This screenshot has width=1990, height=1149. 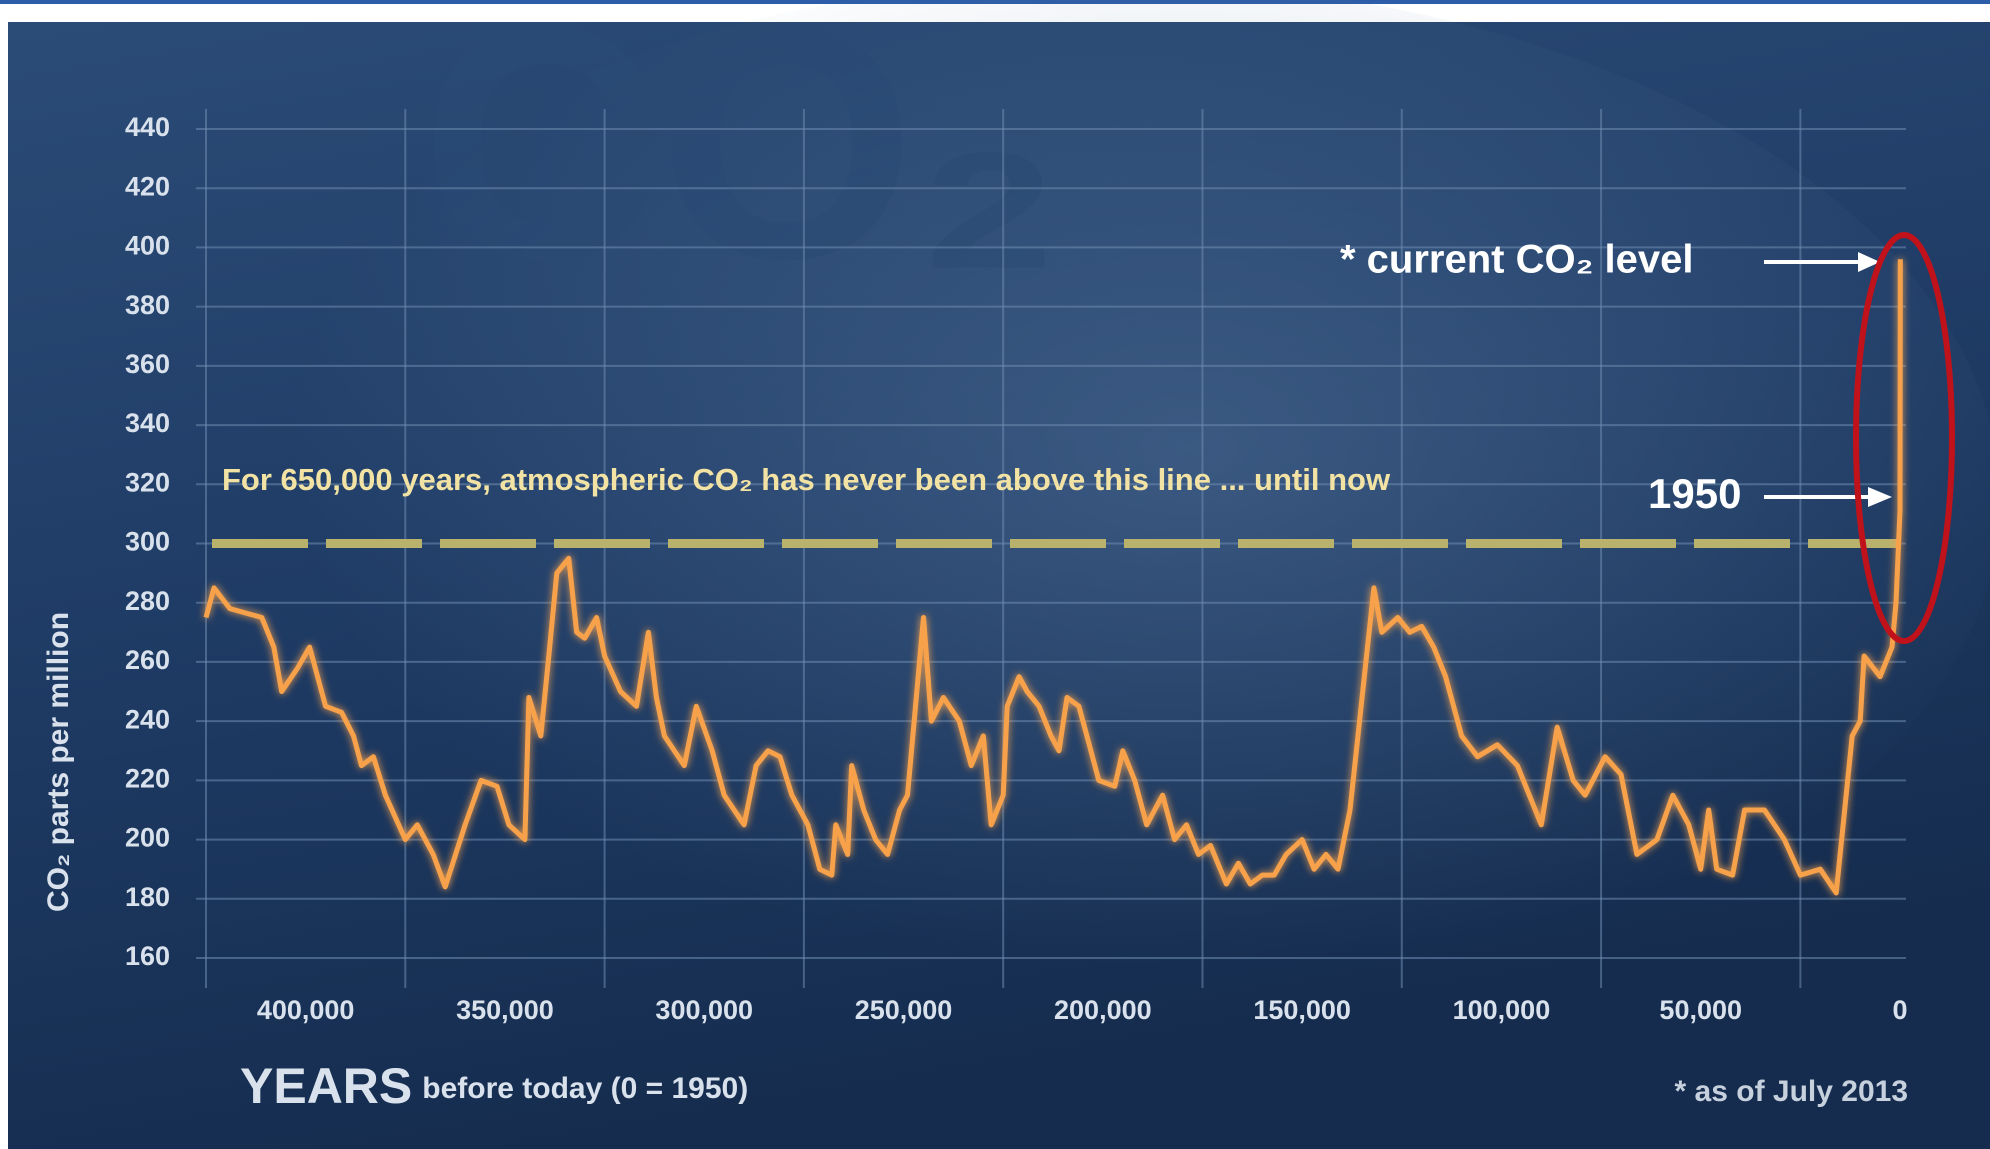 I want to click on x-tick-label: 350,000, so click(x=505, y=1010).